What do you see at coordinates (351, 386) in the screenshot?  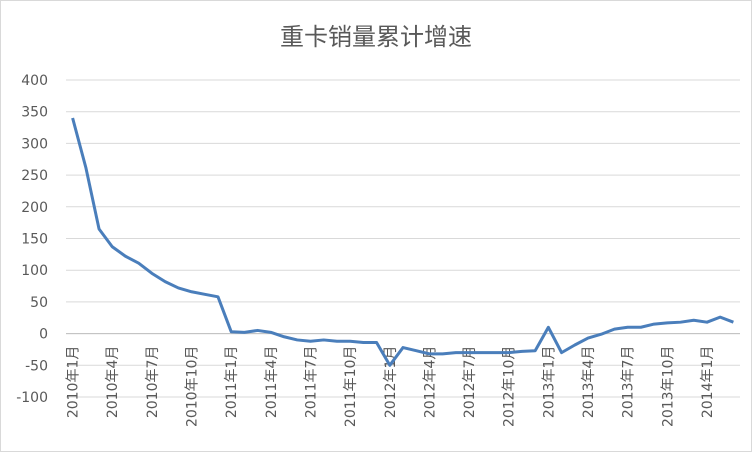 I see `x-tick-label: 2011年10月` at bounding box center [351, 386].